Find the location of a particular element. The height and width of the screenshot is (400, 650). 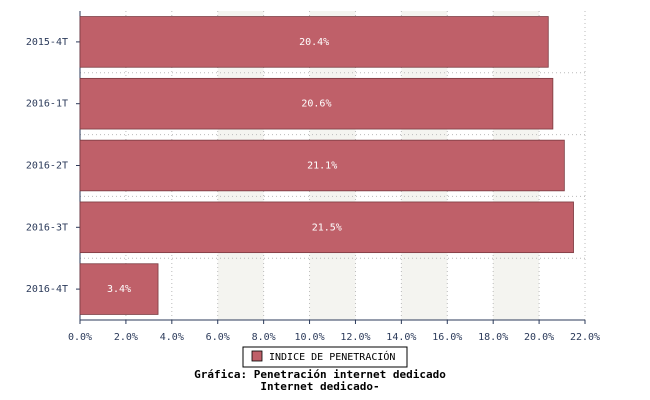

legend-swatch is located at coordinates (257, 356).